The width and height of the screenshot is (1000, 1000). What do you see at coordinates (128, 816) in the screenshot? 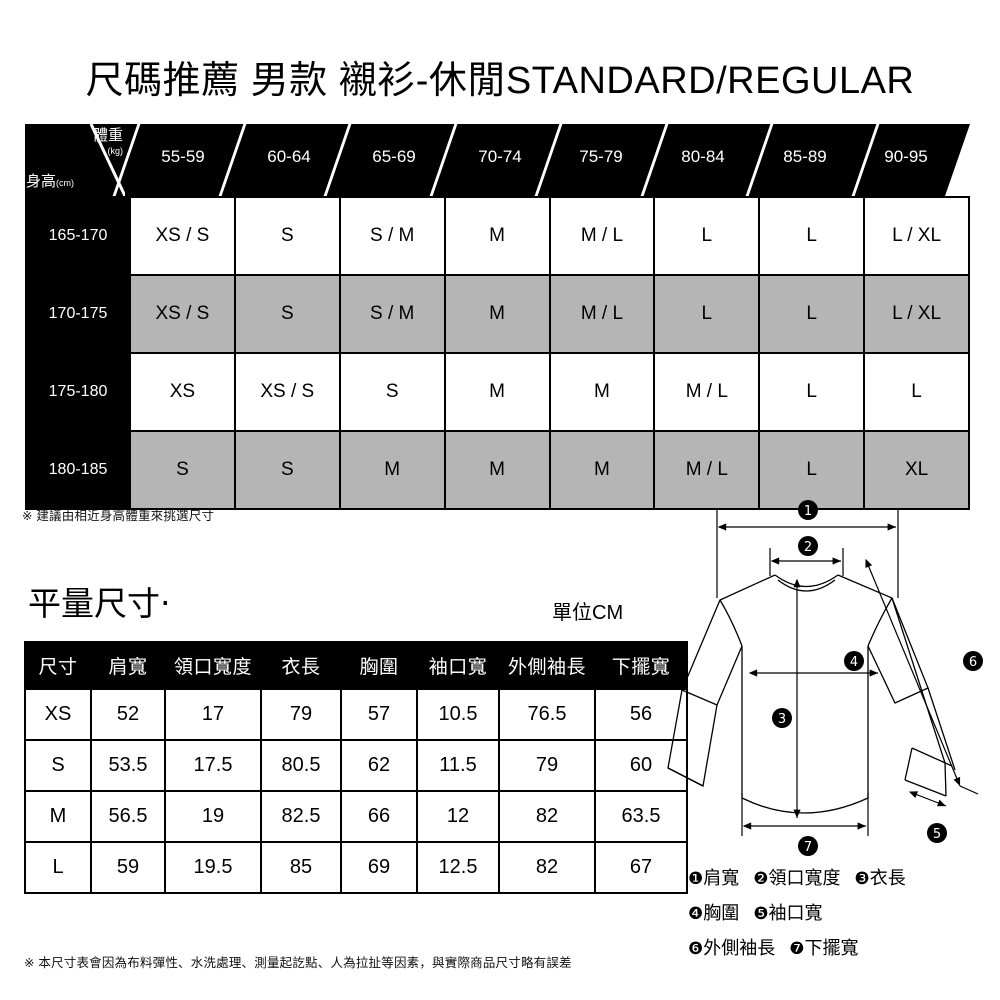
I see `measure-cell: 56.5` at bounding box center [128, 816].